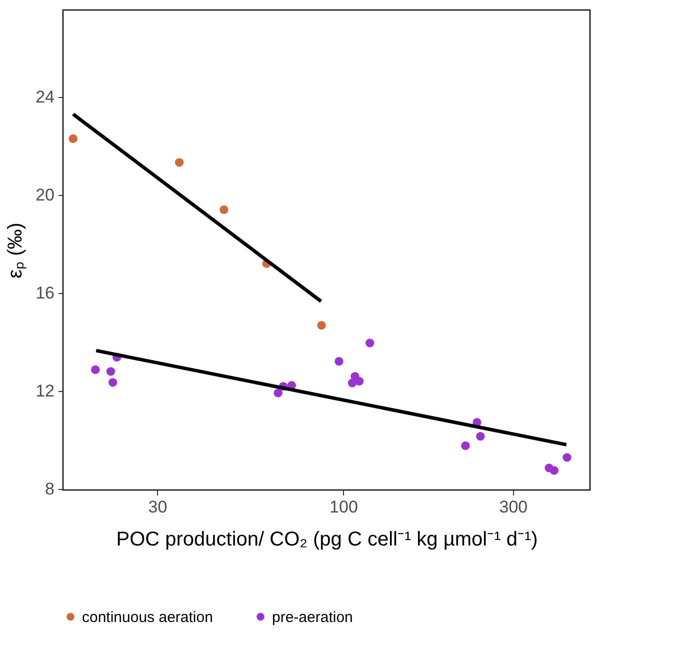  What do you see at coordinates (45, 194) in the screenshot?
I see `y-tick-label: 20` at bounding box center [45, 194].